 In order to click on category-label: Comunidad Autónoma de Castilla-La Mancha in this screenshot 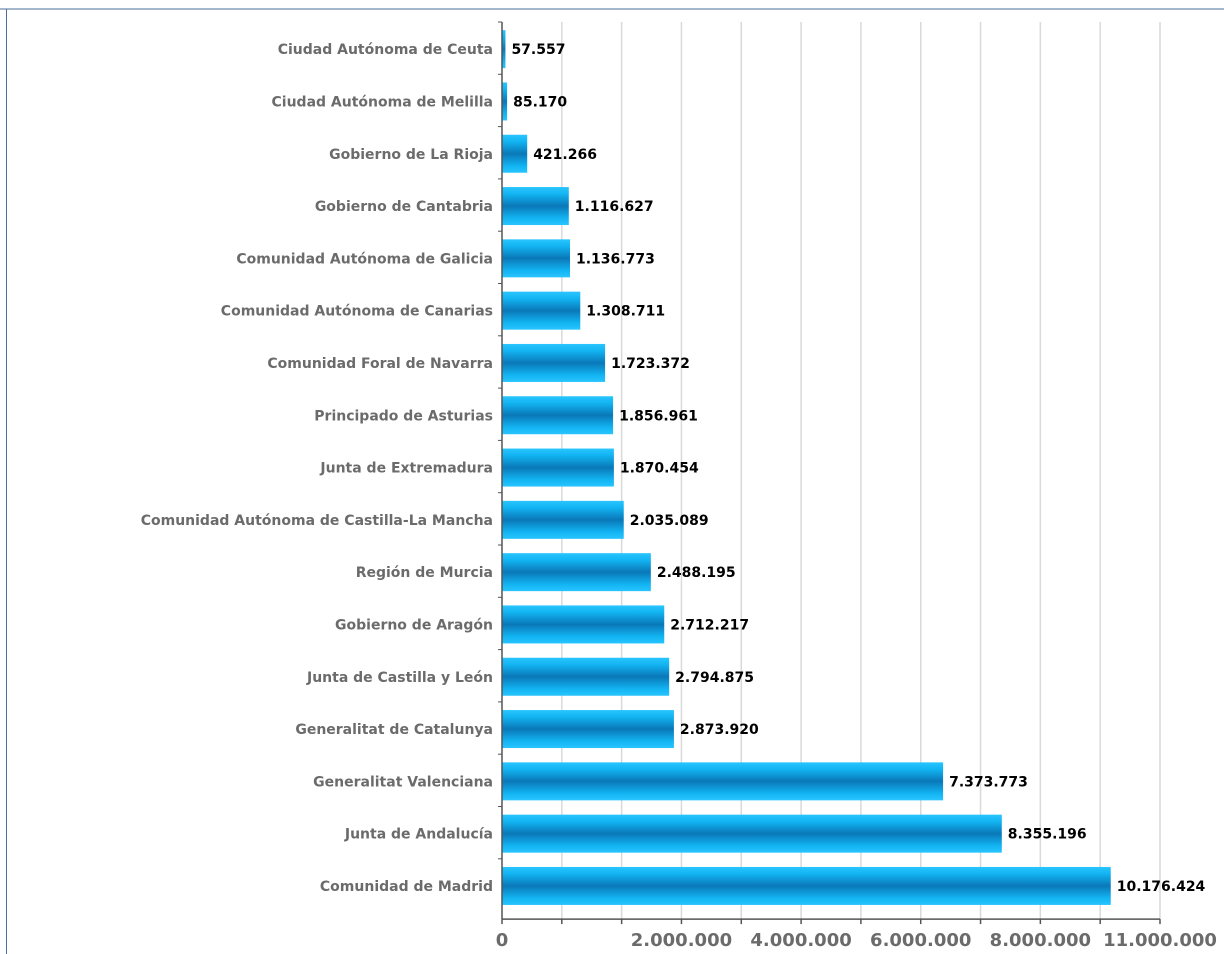, I will do `click(317, 521)`.